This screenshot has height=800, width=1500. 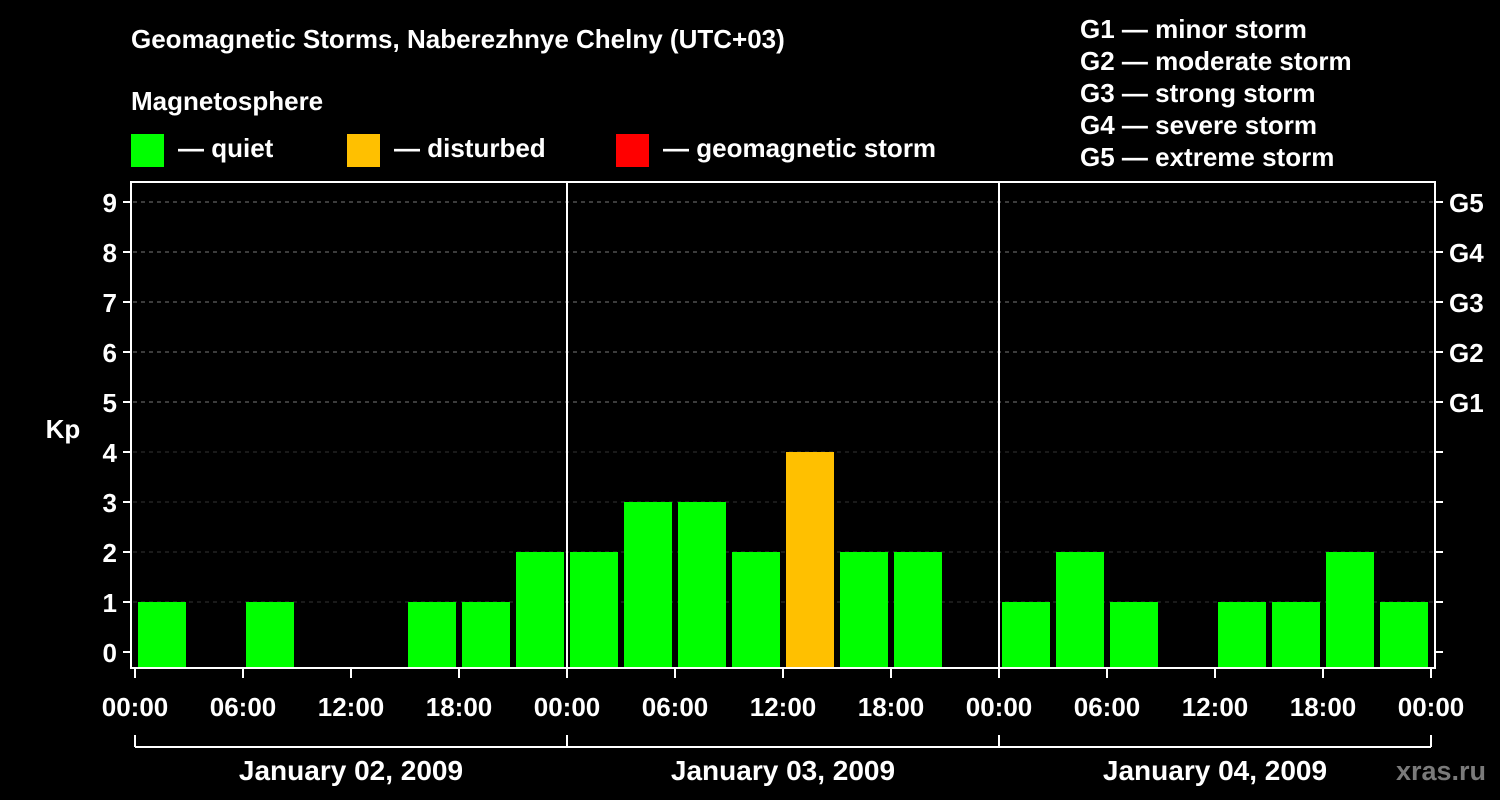 I want to click on legend-disturbed-label: — disturbed, so click(x=470, y=148).